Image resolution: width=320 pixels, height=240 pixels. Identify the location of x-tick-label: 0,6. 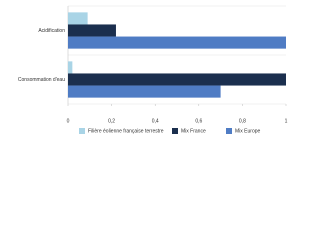
(198, 121).